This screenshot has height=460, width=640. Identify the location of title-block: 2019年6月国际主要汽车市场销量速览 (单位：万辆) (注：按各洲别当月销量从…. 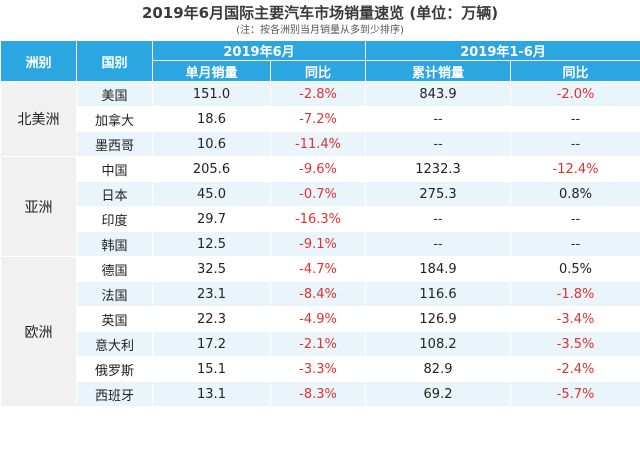
(320, 20).